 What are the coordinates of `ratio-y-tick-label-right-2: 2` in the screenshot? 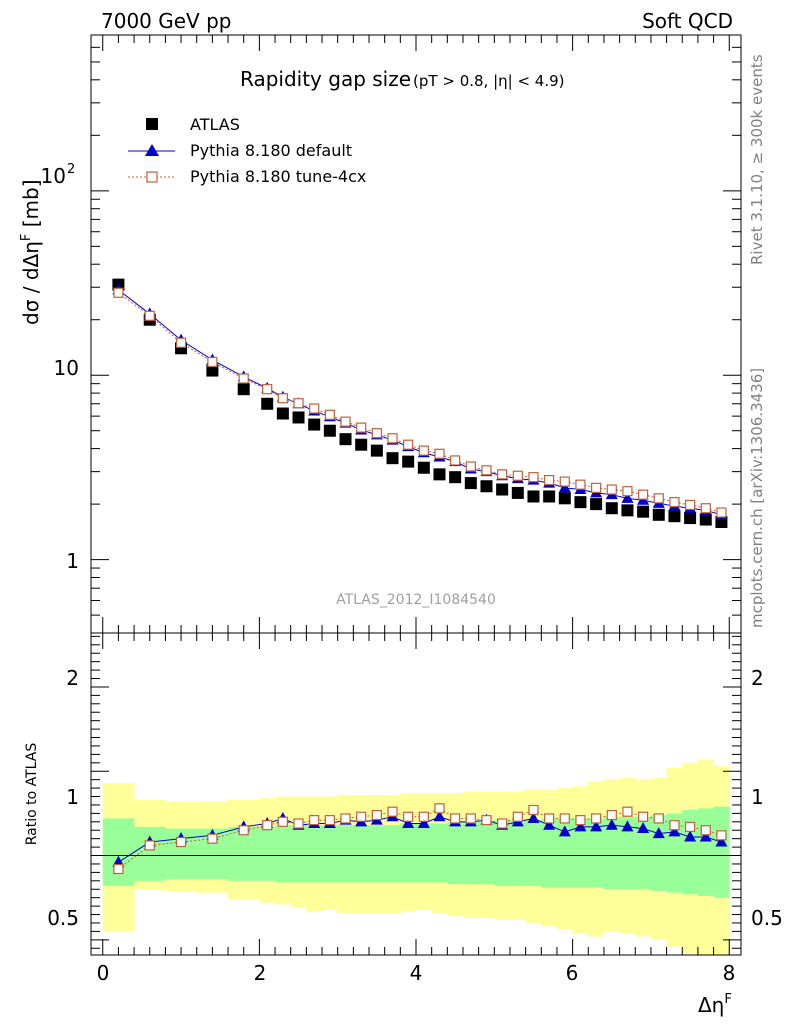 It's located at (757, 678).